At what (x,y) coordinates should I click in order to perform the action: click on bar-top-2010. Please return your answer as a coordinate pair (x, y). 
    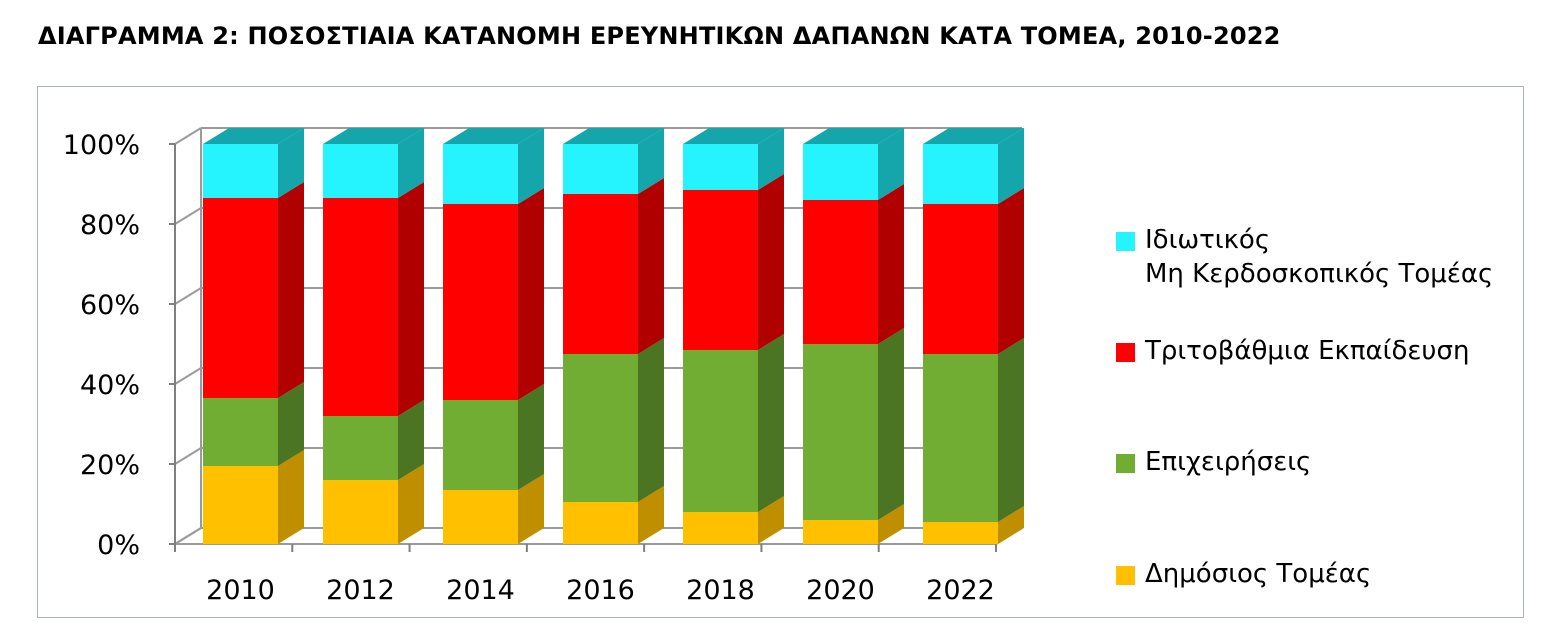
    Looking at the image, I should click on (253, 136).